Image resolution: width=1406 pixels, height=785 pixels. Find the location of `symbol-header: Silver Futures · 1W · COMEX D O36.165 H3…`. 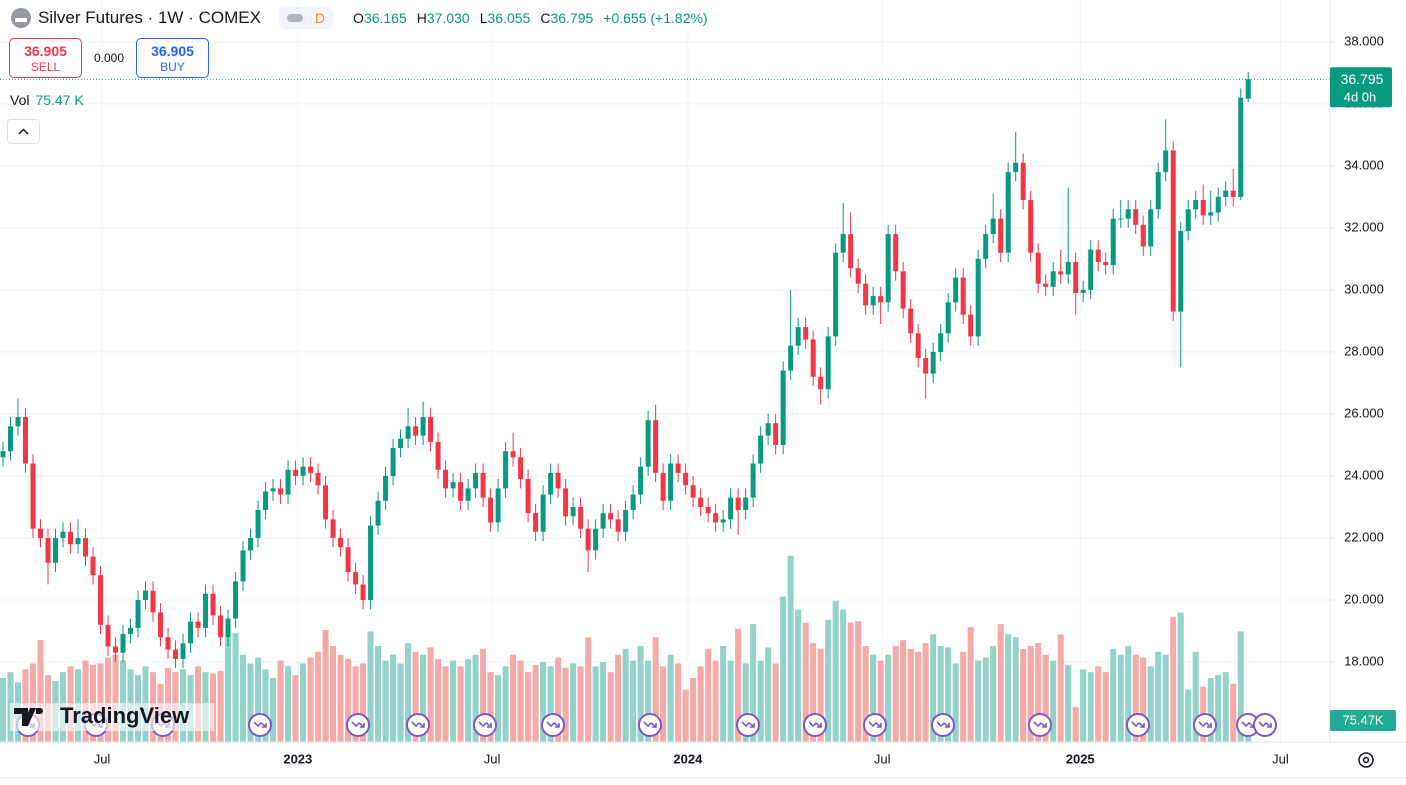

symbol-header: Silver Futures · 1W · COMEX D O36.165 H3… is located at coordinates (359, 18).